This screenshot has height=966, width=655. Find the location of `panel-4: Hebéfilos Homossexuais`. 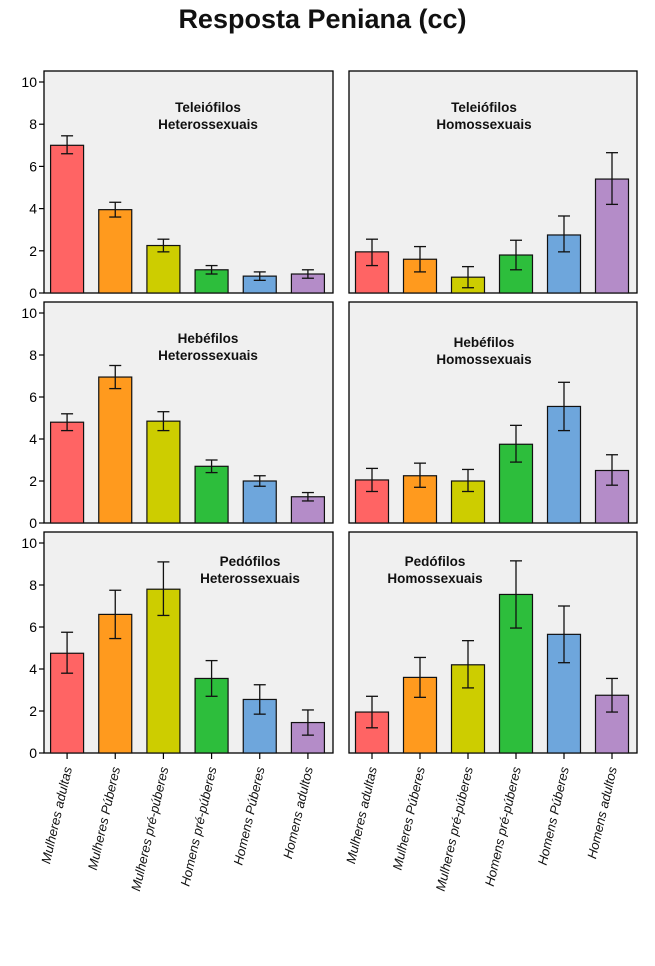

panel-4: Hebéfilos Homossexuais is located at coordinates (493, 412).